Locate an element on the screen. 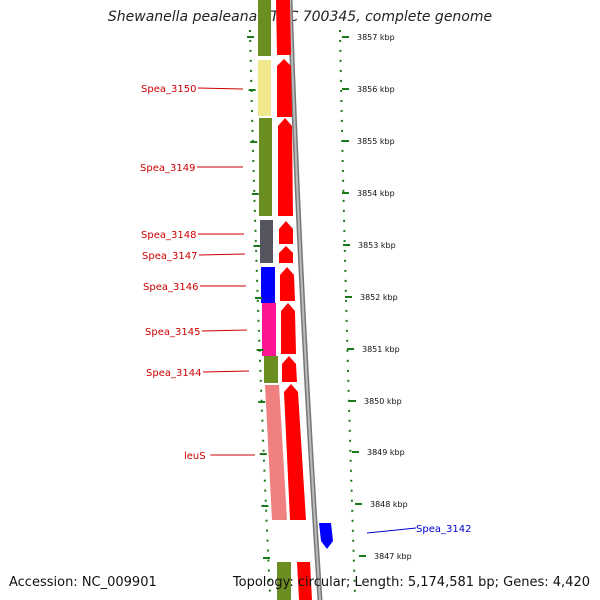 The width and height of the screenshot is (600, 600). left-ticks is located at coordinates (258, 297).